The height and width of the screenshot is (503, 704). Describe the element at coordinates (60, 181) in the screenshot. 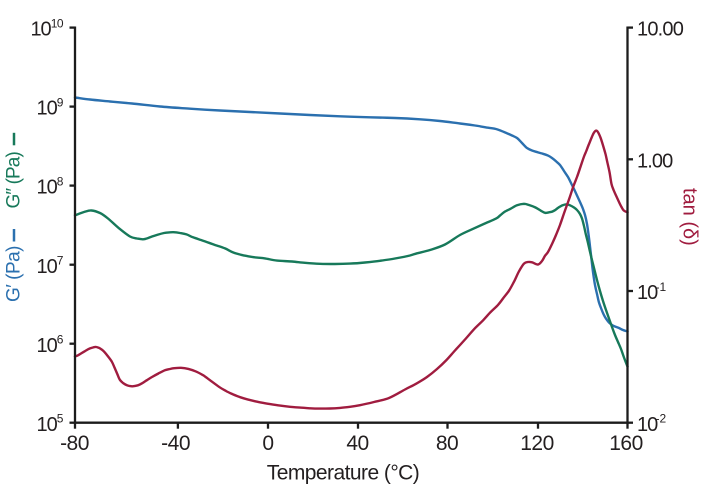

I see `svg-text: 8` at that location.